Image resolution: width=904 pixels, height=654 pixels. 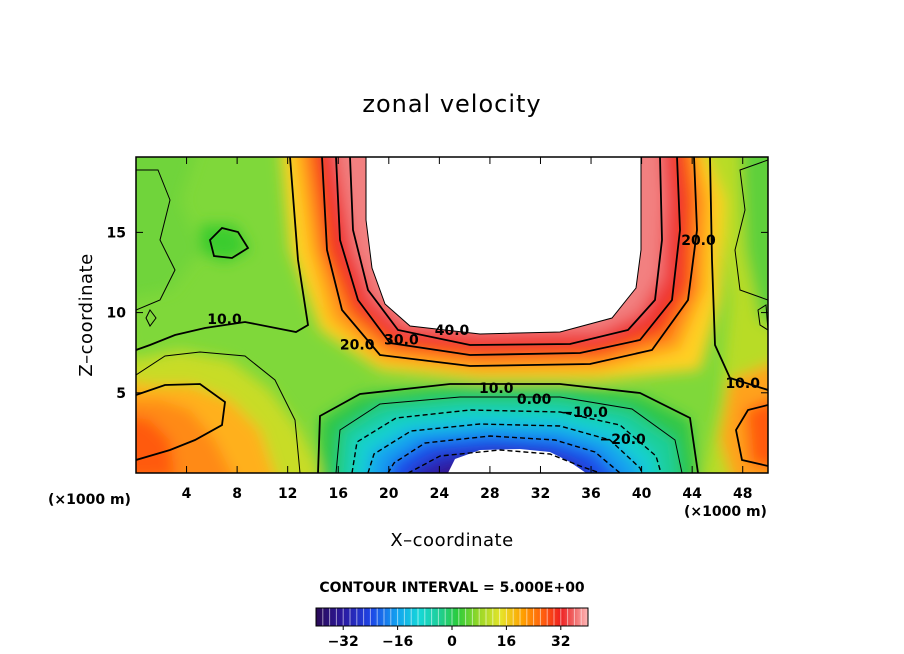 I want to click on x-tick-label: 8, so click(x=237, y=494).